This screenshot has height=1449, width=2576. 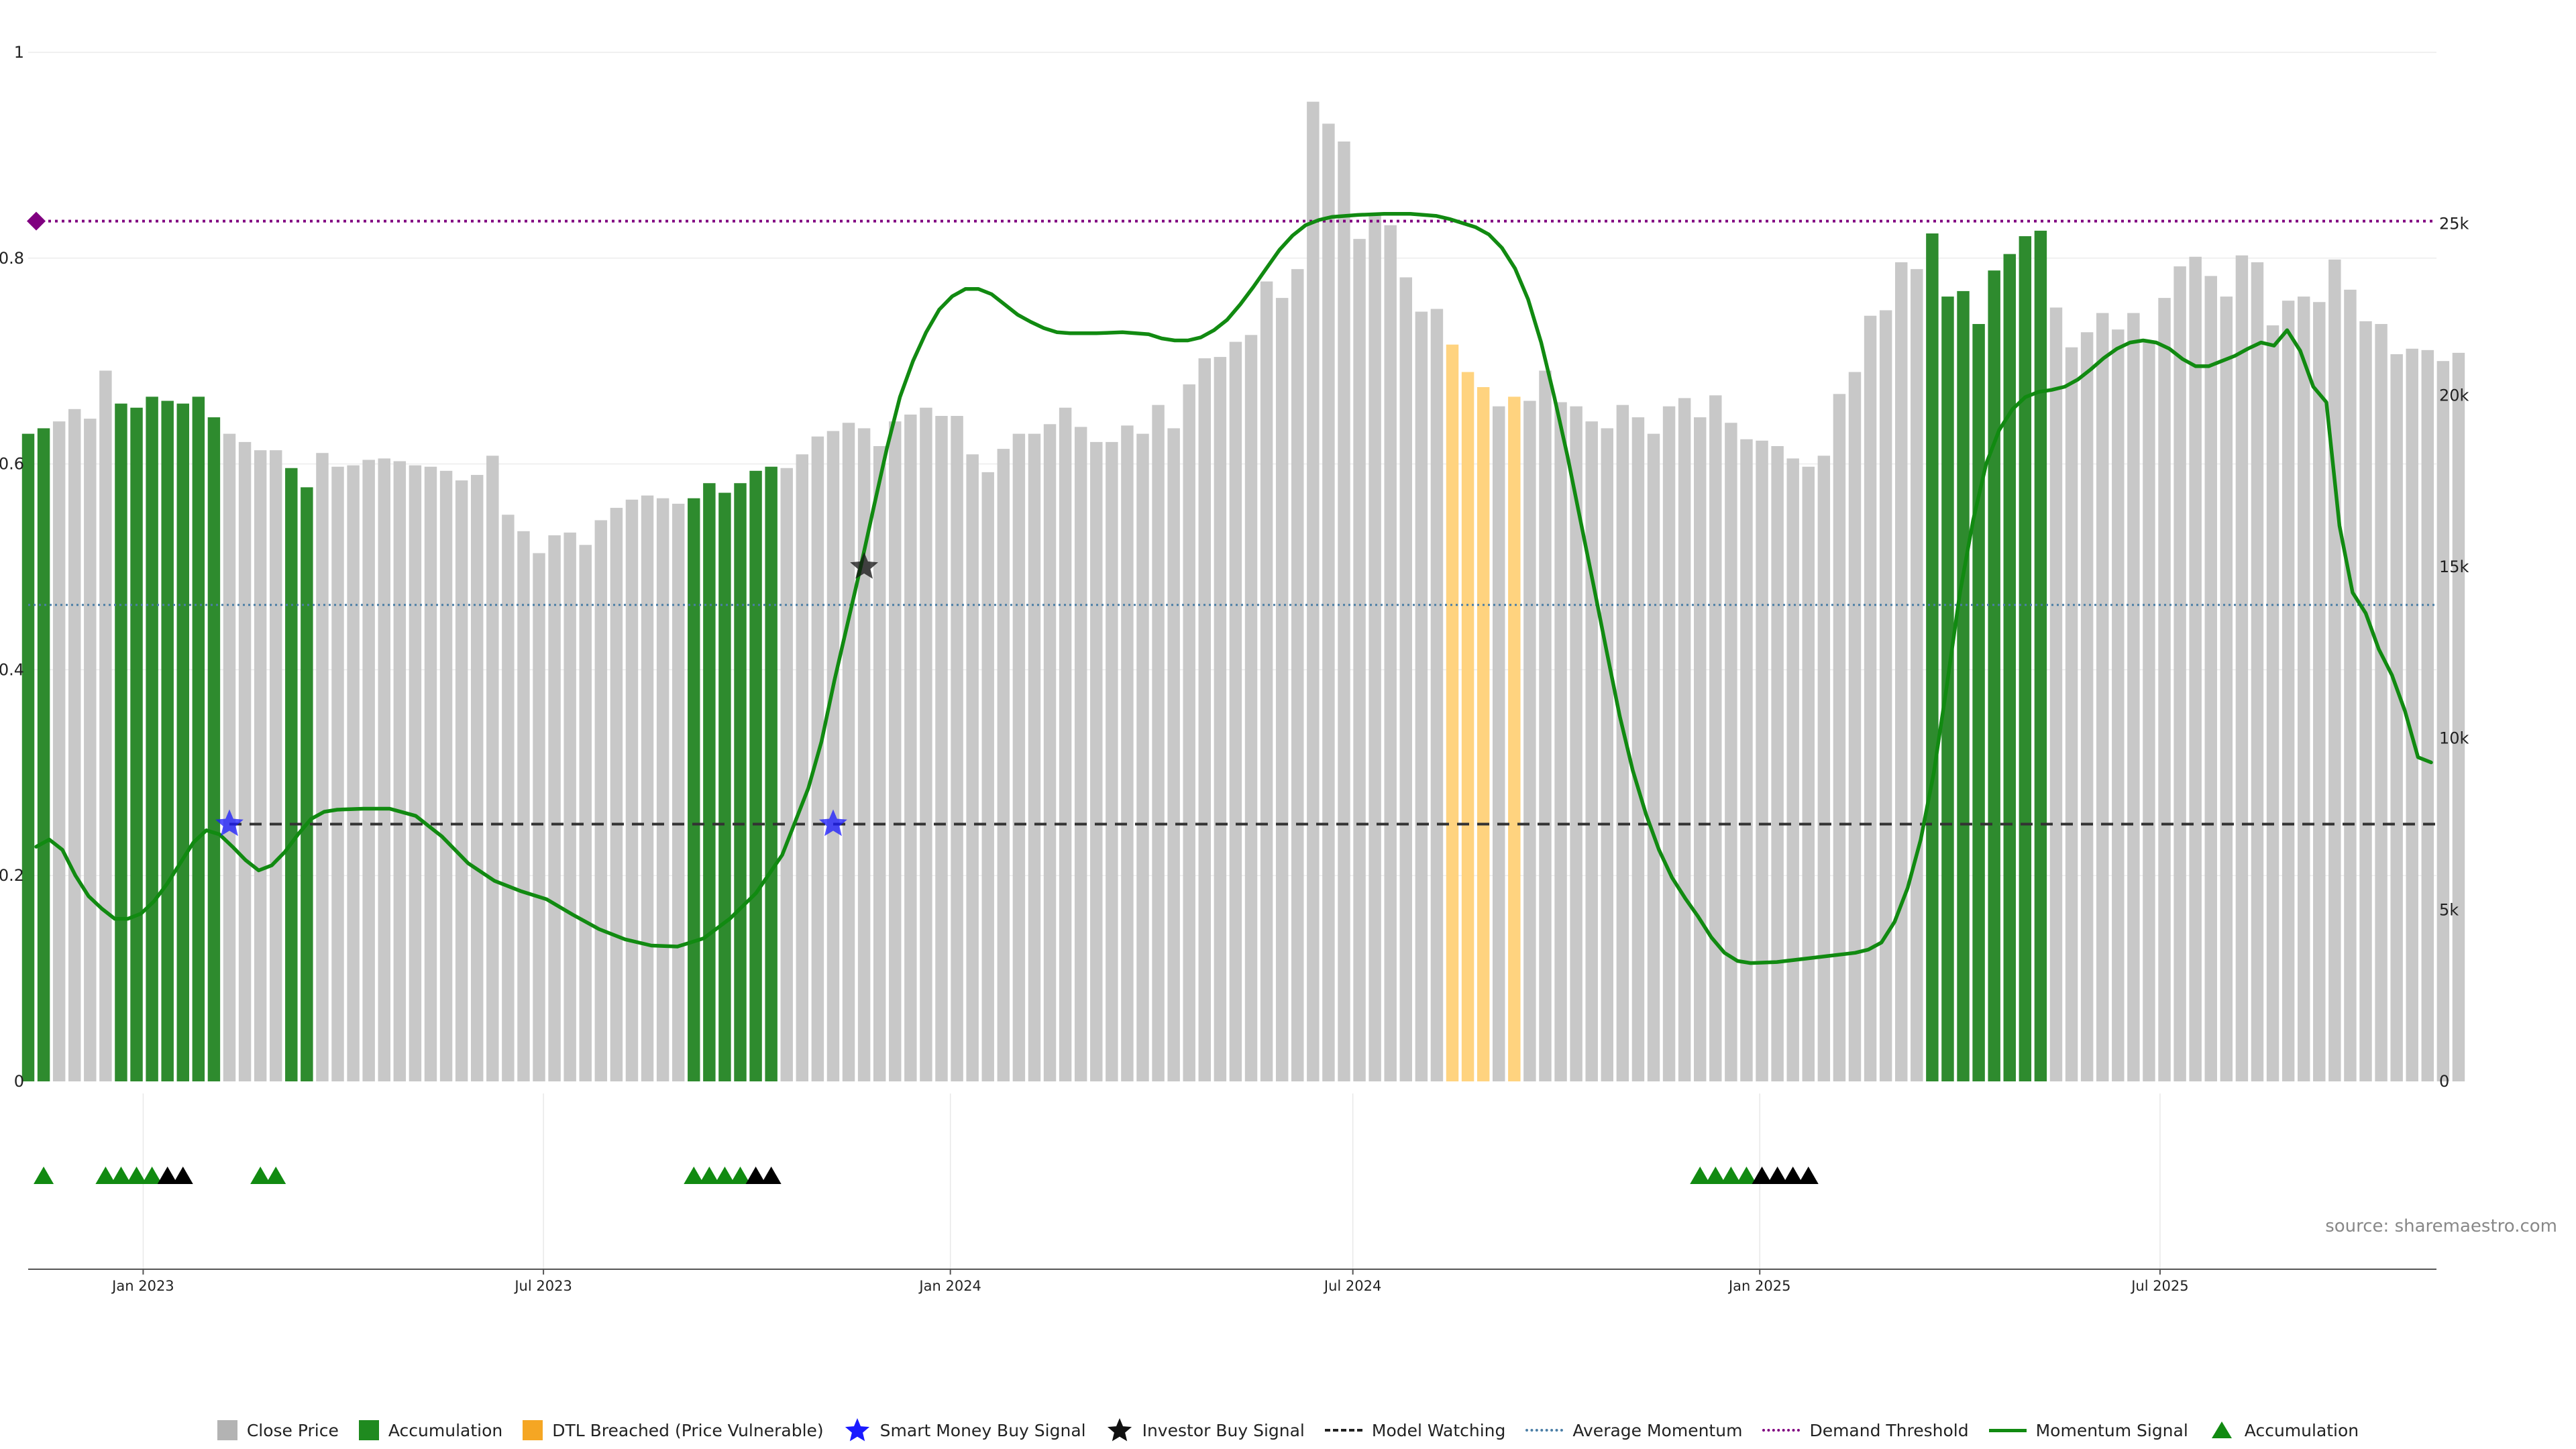 I want to click on triangle-legend-swatch, so click(x=2221, y=1429).